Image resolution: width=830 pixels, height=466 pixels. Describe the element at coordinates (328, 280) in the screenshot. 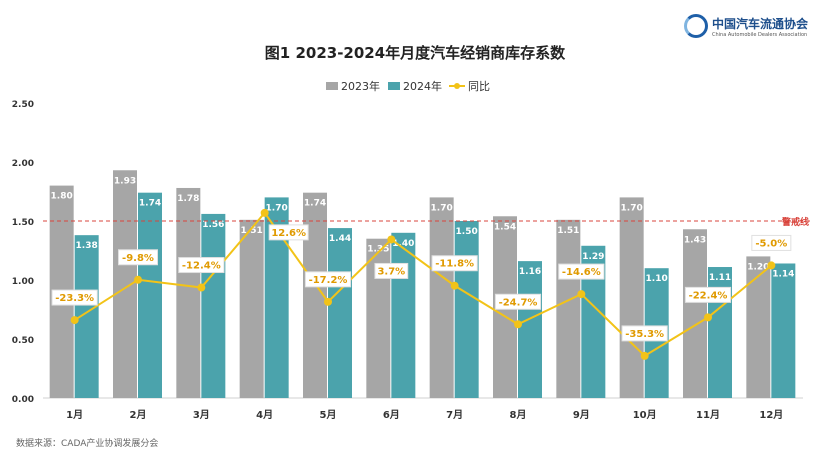

I see `yoy-label: -17.2%` at that location.